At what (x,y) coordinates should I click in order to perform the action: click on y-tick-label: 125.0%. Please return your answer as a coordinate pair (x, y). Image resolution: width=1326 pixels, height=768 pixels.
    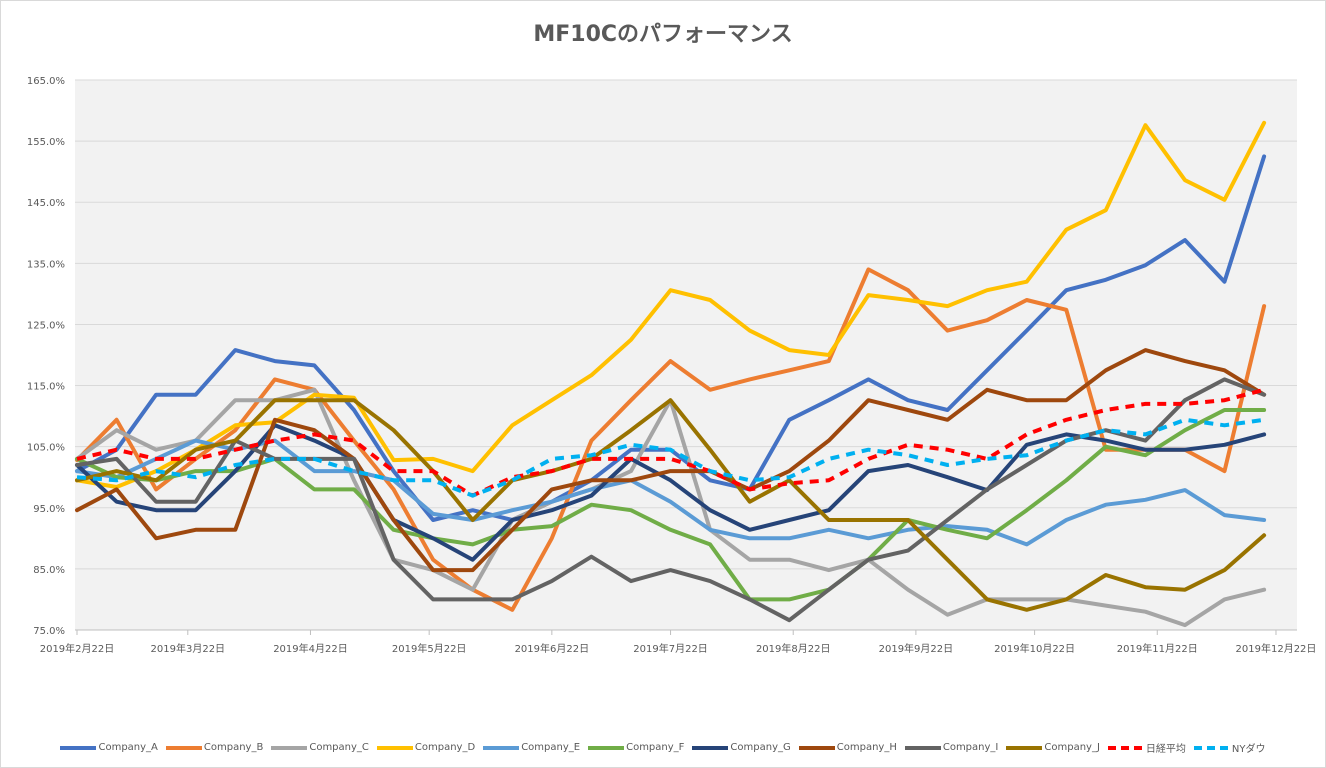
    Looking at the image, I should click on (46, 325).